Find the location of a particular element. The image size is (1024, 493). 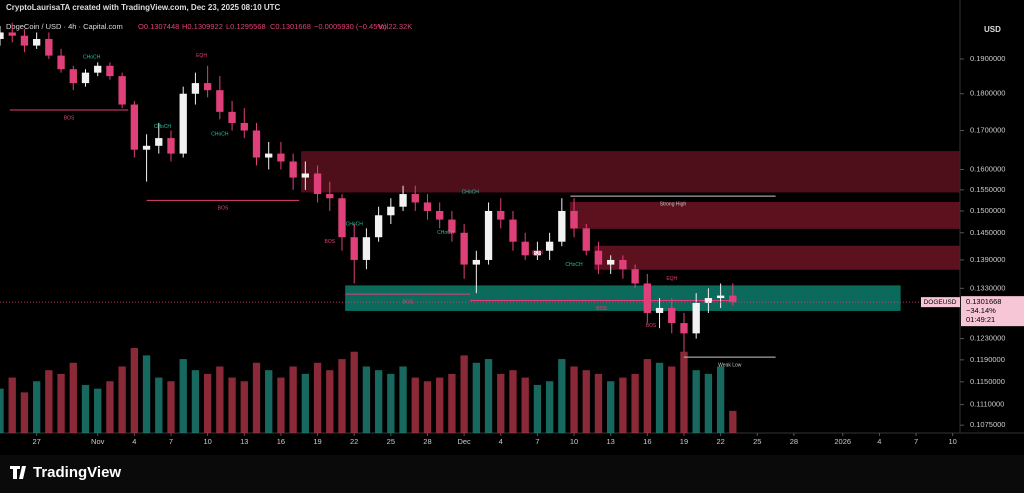

x-tick-label: 28 is located at coordinates (427, 441).